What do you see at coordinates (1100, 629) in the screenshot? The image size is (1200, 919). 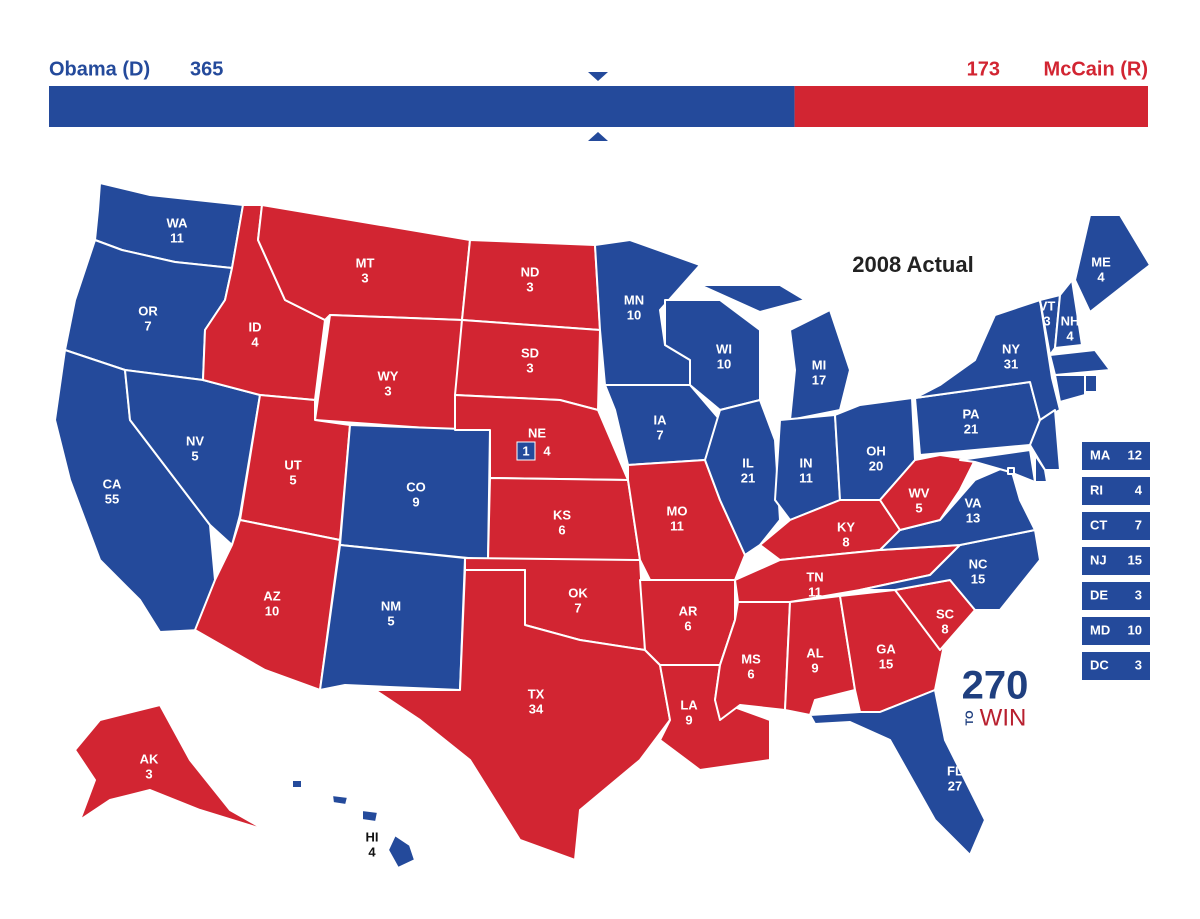 I see `small-state-abbr: MD` at bounding box center [1100, 629].